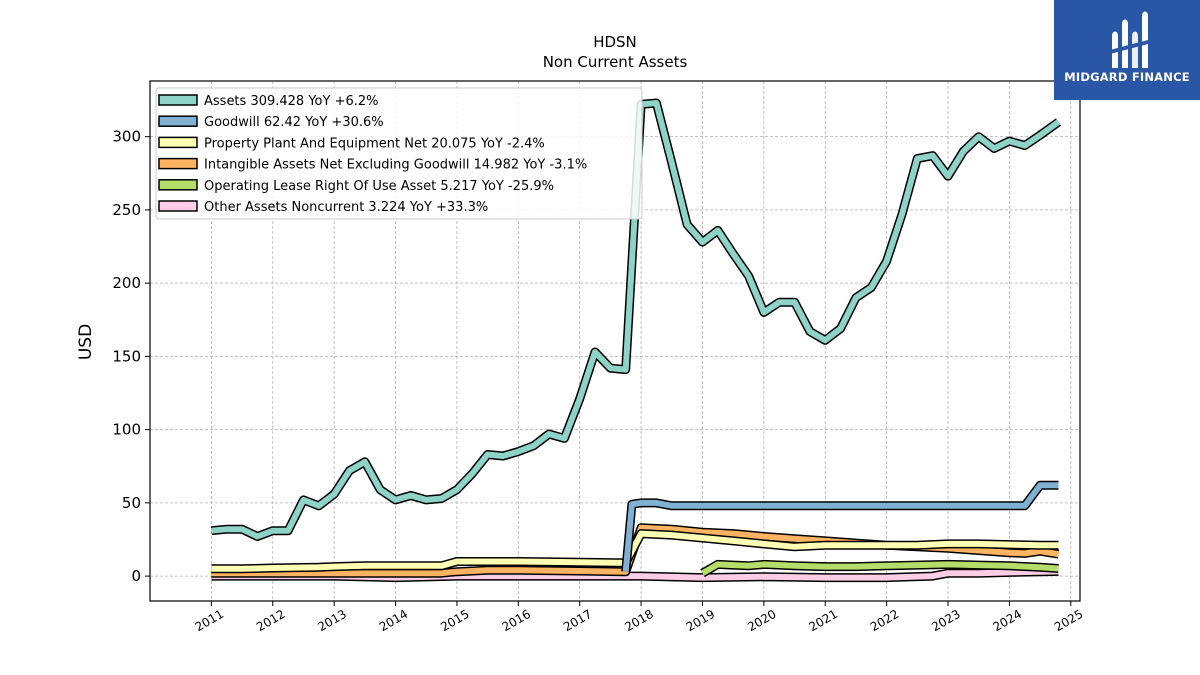  Describe the element at coordinates (346, 207) in the screenshot. I see `legend-label: Other Assets Noncurrent 3.224 YoY +33.3%` at that location.